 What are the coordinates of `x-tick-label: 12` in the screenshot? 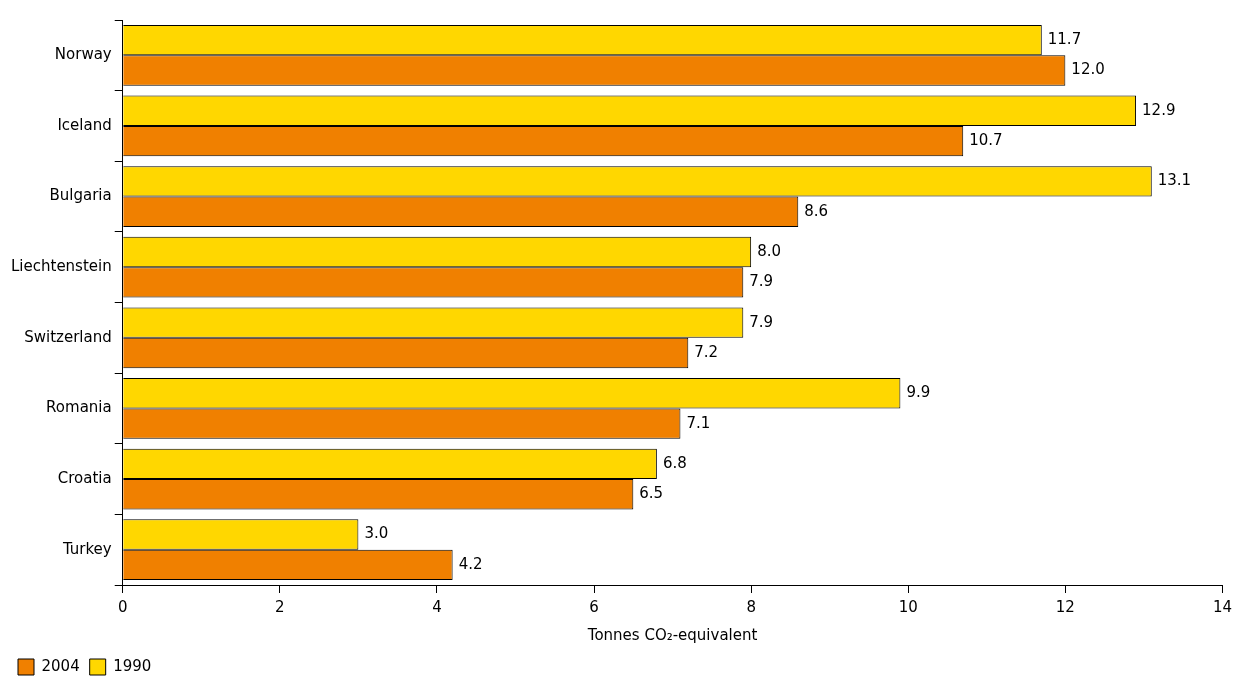 It's located at (1065, 606).